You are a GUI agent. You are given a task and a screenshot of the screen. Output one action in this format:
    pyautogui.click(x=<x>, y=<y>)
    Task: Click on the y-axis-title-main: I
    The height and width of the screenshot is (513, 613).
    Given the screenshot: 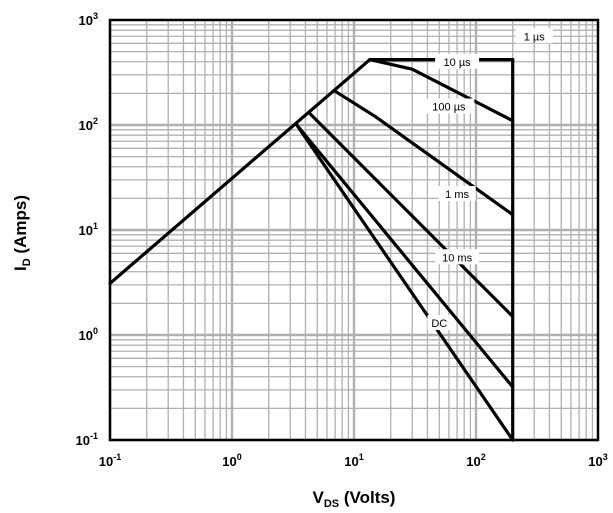 What is the action you would take?
    pyautogui.click(x=20, y=268)
    